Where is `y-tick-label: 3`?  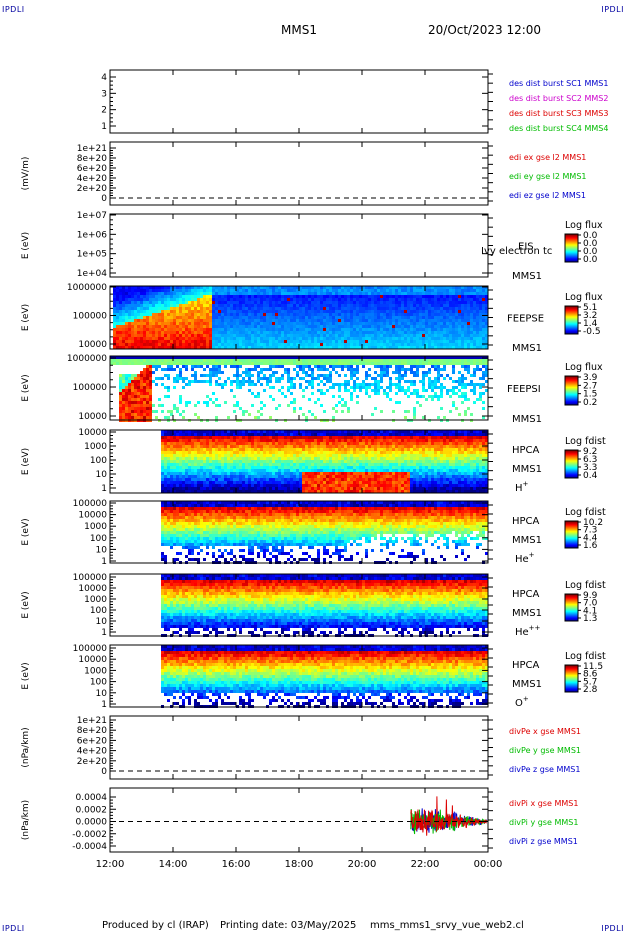
y-tick-label: 3 is located at coordinates (104, 94).